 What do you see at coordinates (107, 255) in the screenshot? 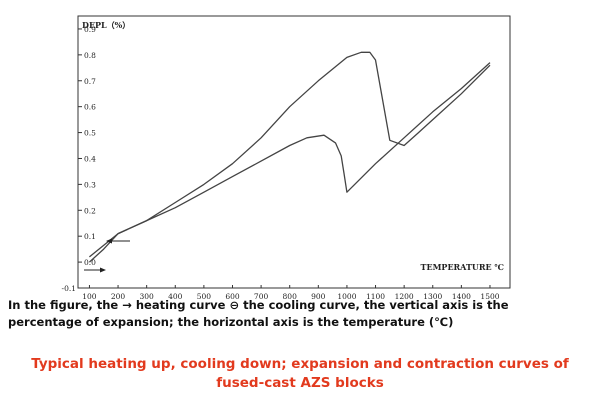
I see `direction-arrows` at bounding box center [107, 255].